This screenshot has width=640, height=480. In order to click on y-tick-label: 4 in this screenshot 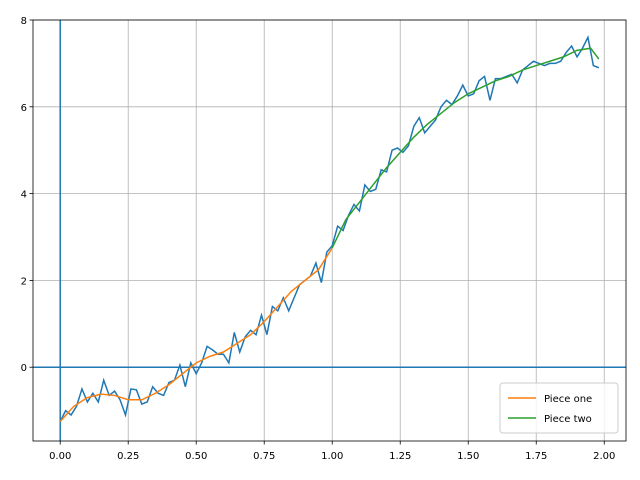, I will do `click(24, 195)`.